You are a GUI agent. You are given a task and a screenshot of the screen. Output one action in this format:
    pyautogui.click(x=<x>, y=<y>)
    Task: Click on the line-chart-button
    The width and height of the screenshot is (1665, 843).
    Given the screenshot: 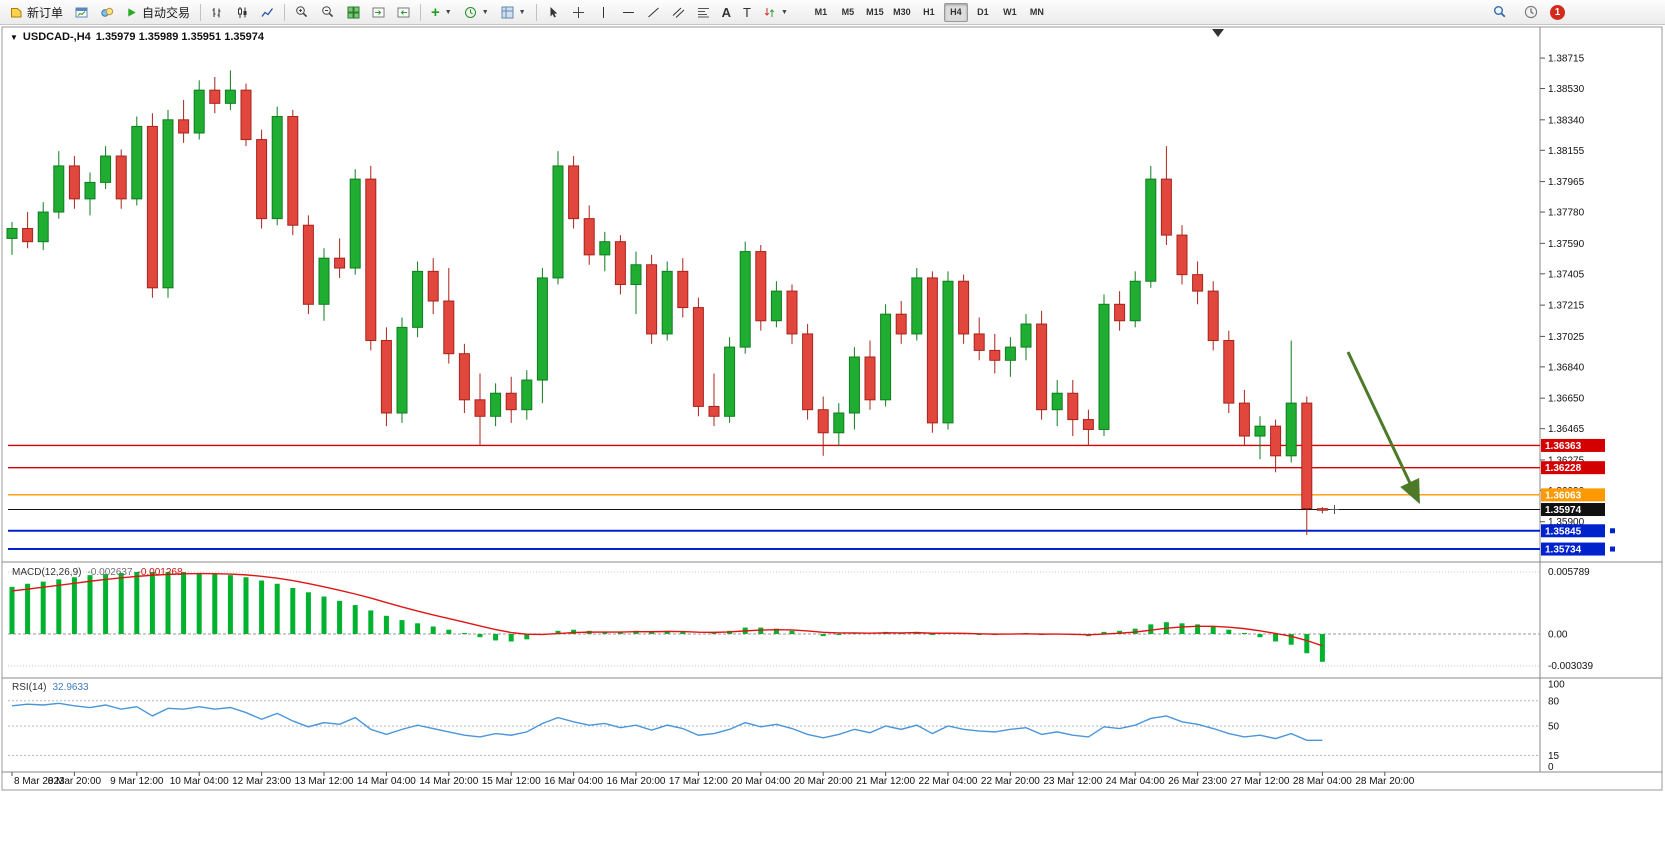 What is the action you would take?
    pyautogui.click(x=267, y=12)
    